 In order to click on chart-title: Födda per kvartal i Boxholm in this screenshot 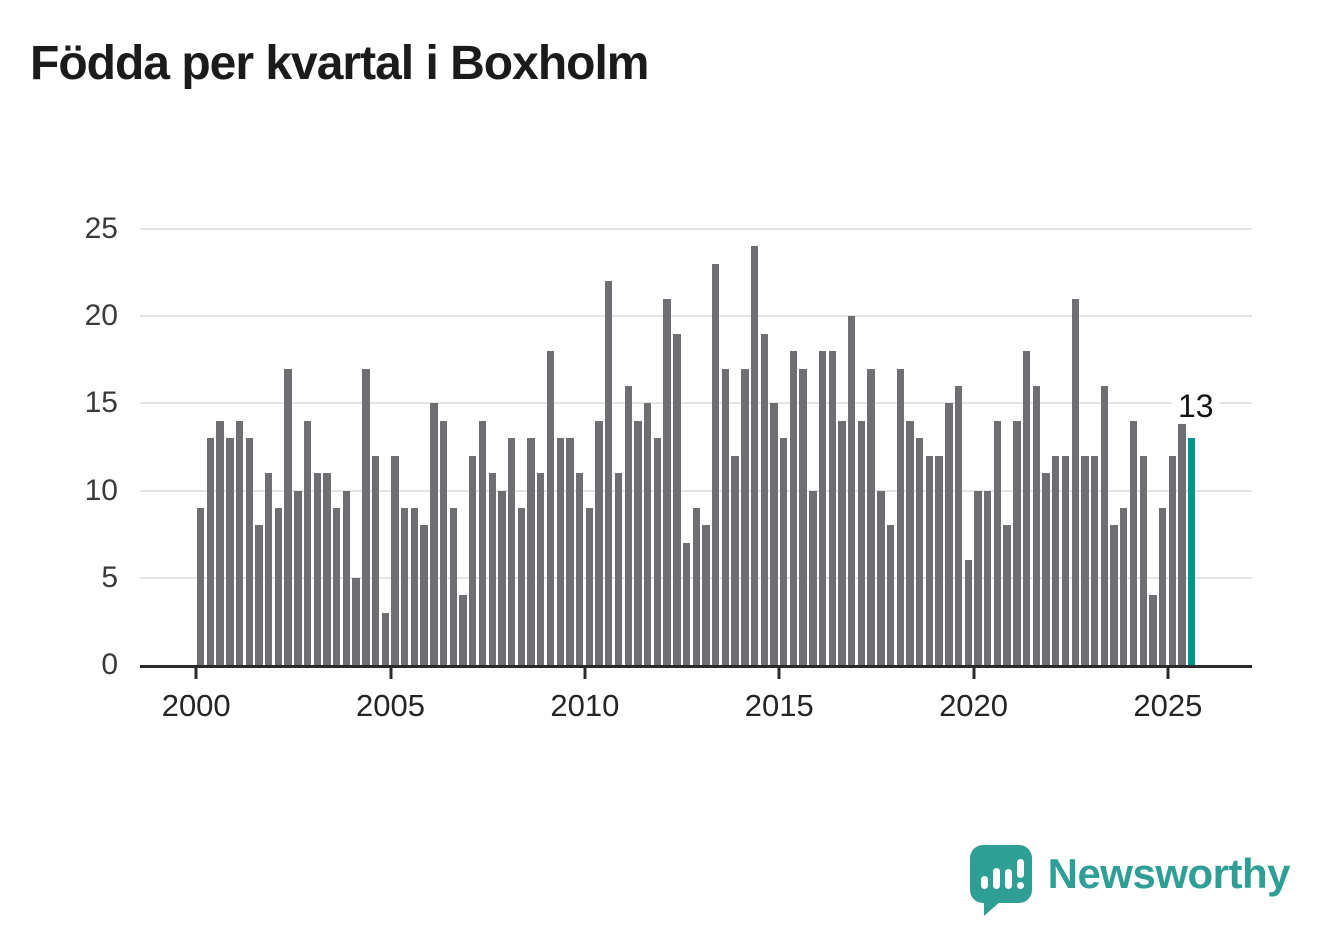, I will do `click(339, 63)`.